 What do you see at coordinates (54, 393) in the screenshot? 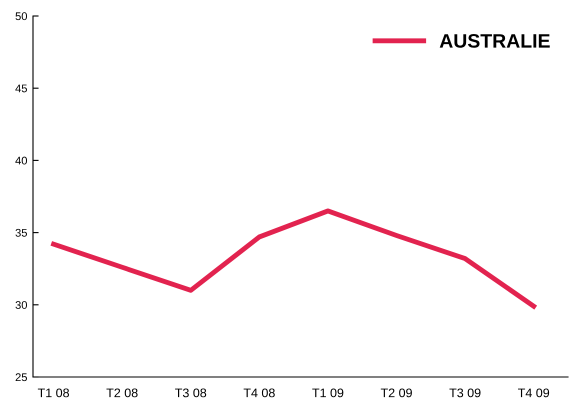
I see `x-tick-label: T1 08` at bounding box center [54, 393].